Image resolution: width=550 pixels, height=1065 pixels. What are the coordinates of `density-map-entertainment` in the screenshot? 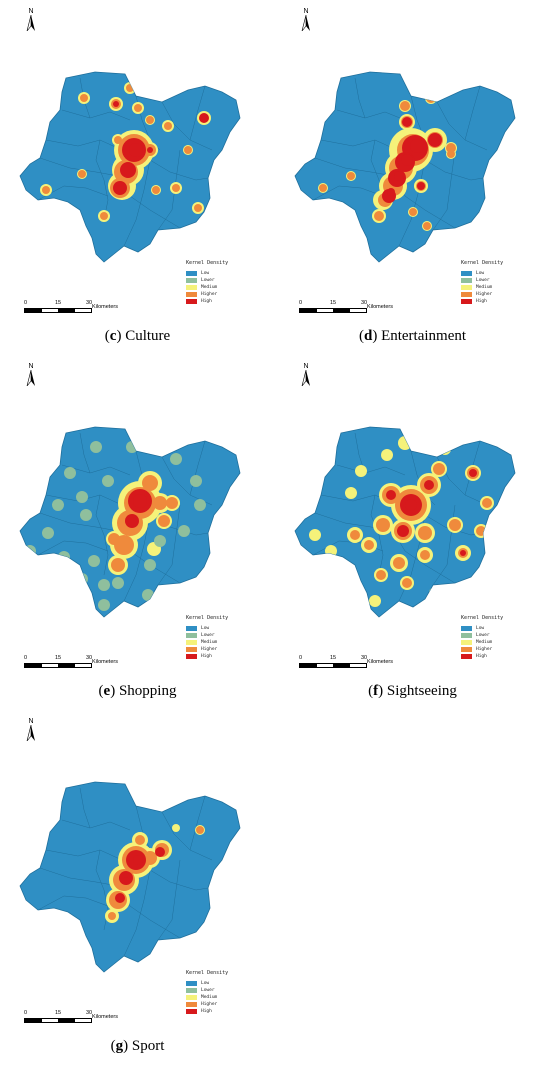 It's located at (405, 167).